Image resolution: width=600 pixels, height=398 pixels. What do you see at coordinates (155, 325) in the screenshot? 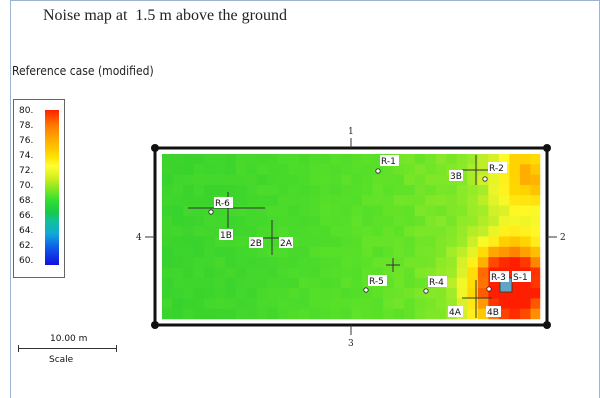
I see `corner-node` at bounding box center [155, 325].